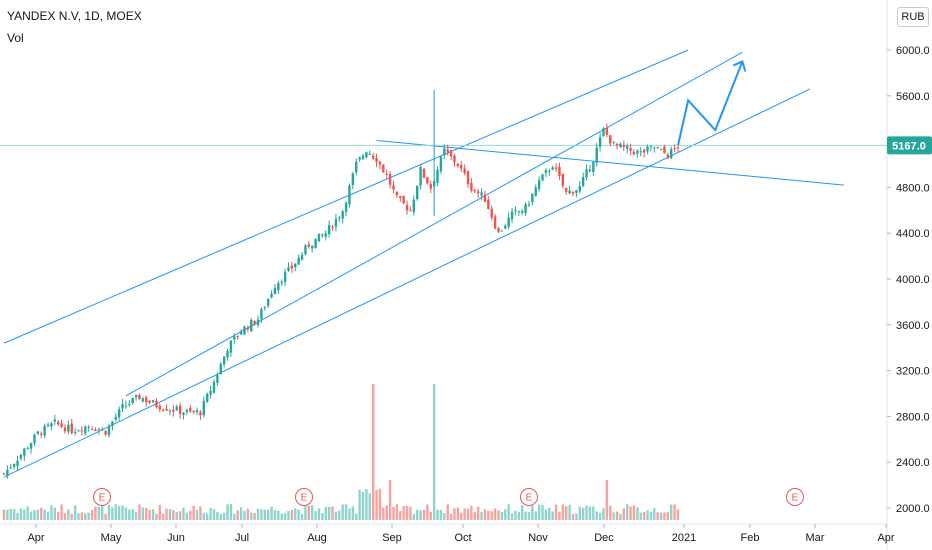 This screenshot has height=550, width=932. I want to click on currency-button: RUB, so click(913, 17).